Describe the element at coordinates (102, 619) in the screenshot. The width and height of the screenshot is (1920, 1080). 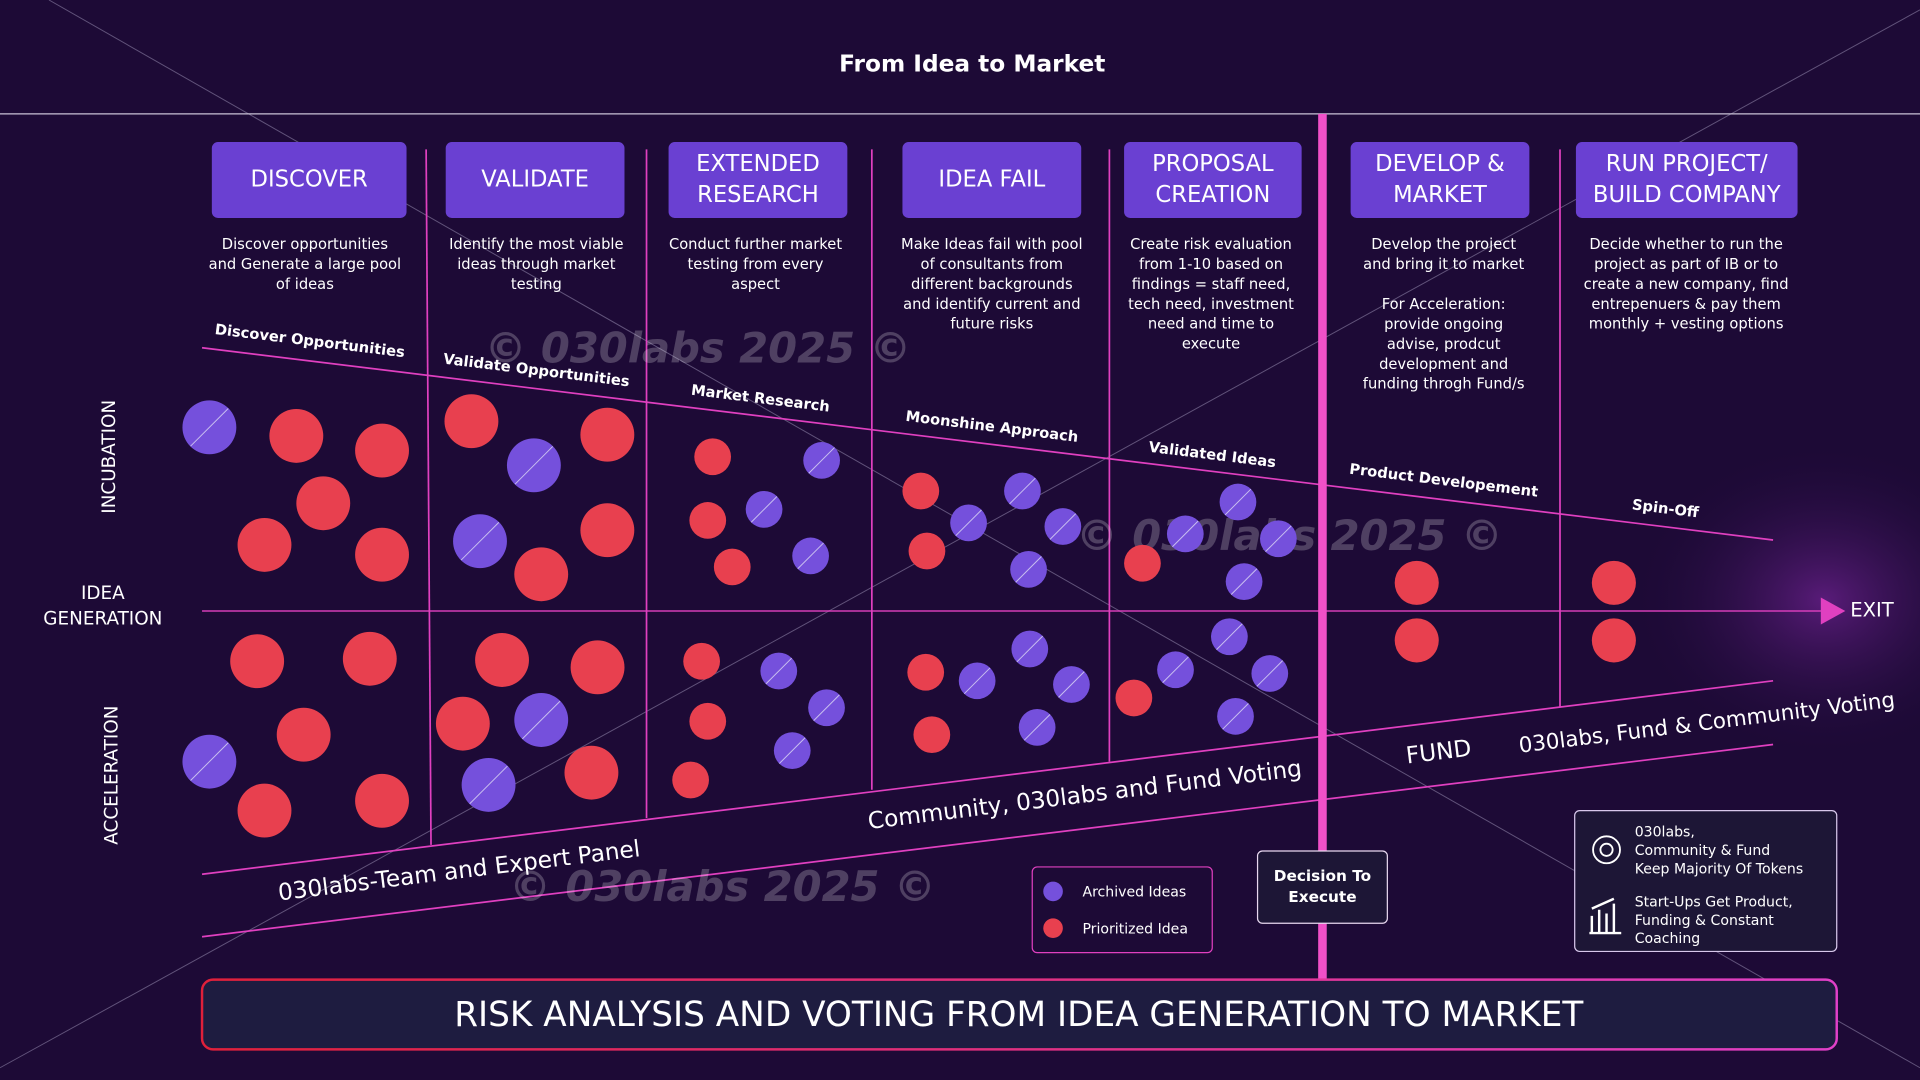
I see `row-label: GENERATION` at that location.